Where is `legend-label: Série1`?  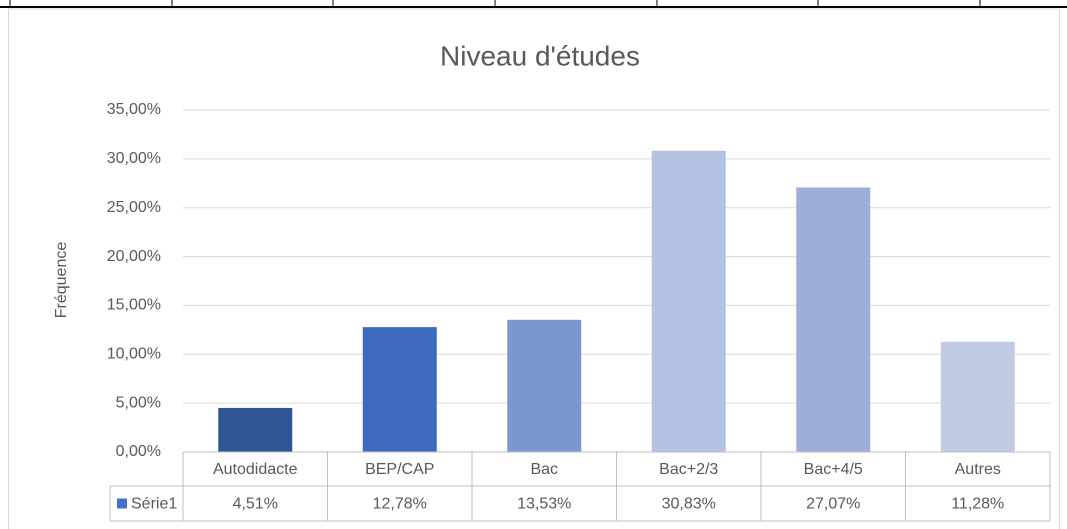
legend-label: Série1 is located at coordinates (154, 504).